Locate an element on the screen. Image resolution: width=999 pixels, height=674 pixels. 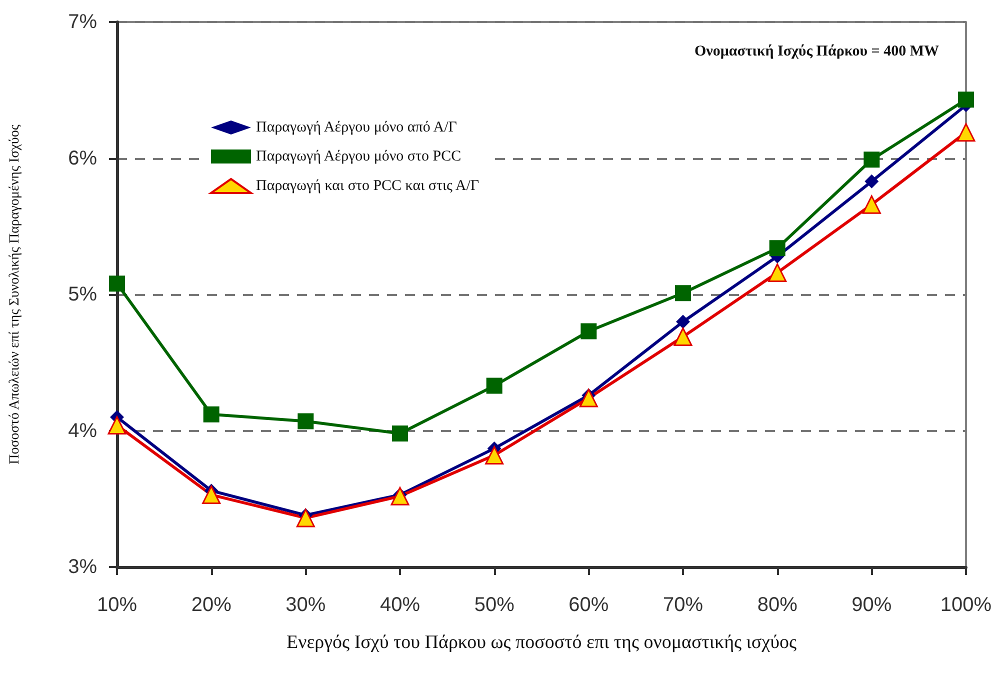
y-tick-label: 6% is located at coordinates (83, 158).